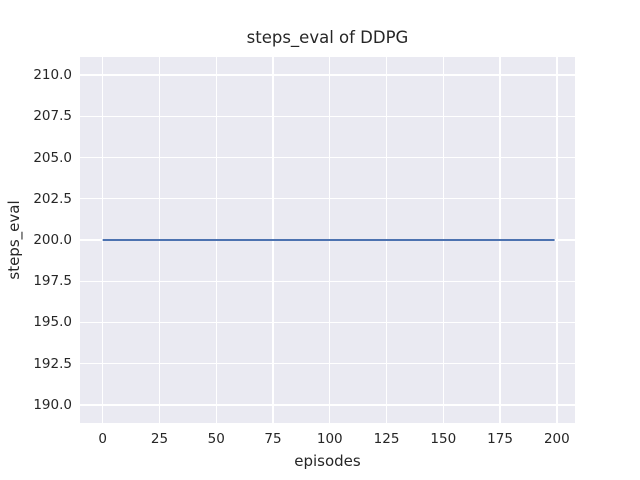 Image resolution: width=640 pixels, height=480 pixels. Describe the element at coordinates (52, 157) in the screenshot. I see `y-tick-label: 205.0` at that location.